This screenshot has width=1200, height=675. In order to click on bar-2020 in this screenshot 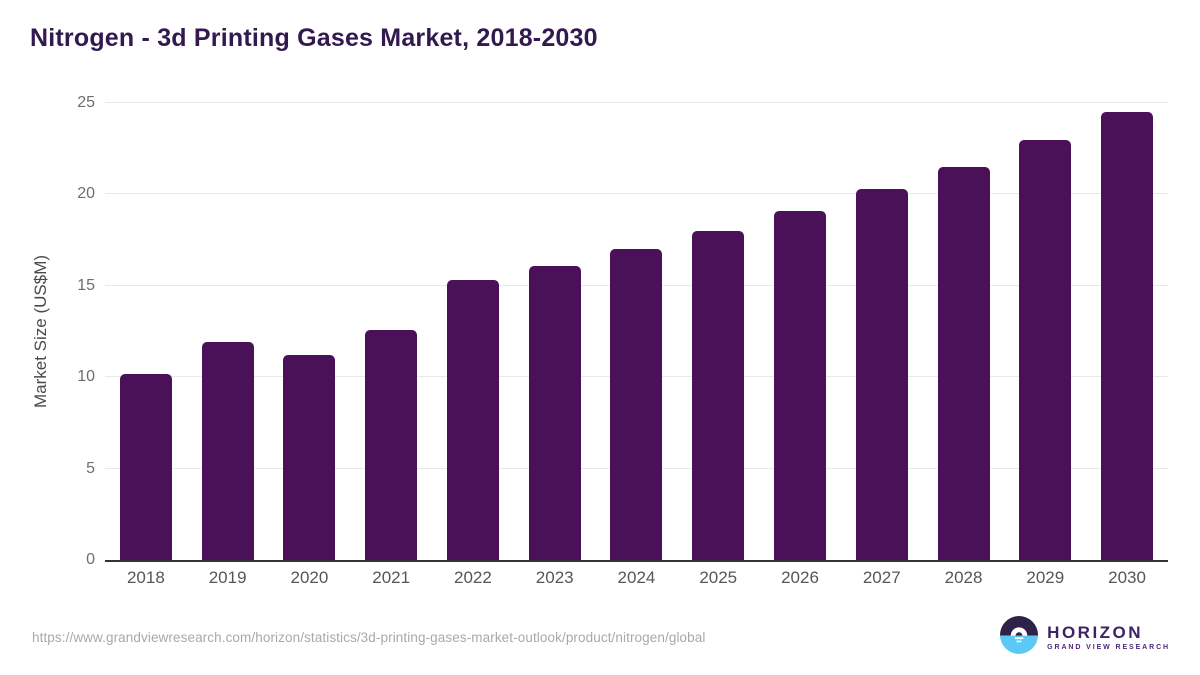, I will do `click(309, 457)`.